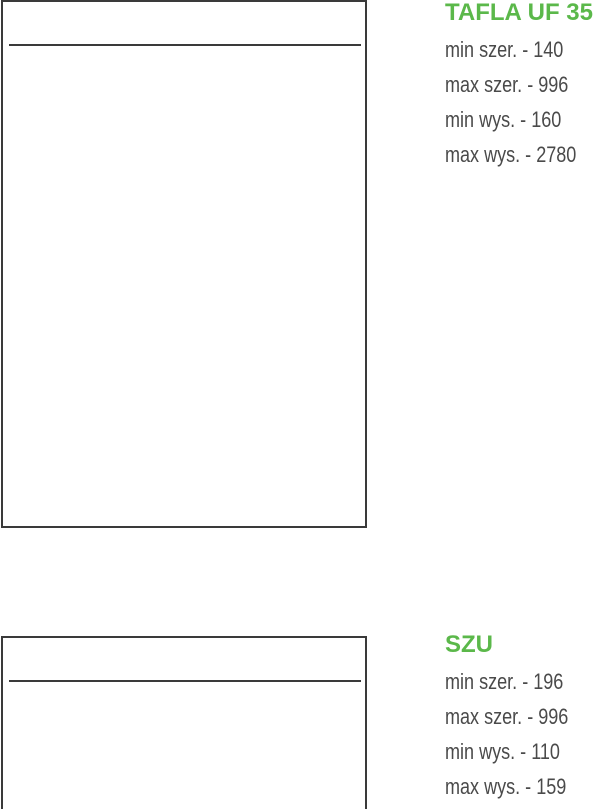 The image size is (600, 809). What do you see at coordinates (506, 786) in the screenshot?
I see `szu-max-height: max wys. - 159` at bounding box center [506, 786].